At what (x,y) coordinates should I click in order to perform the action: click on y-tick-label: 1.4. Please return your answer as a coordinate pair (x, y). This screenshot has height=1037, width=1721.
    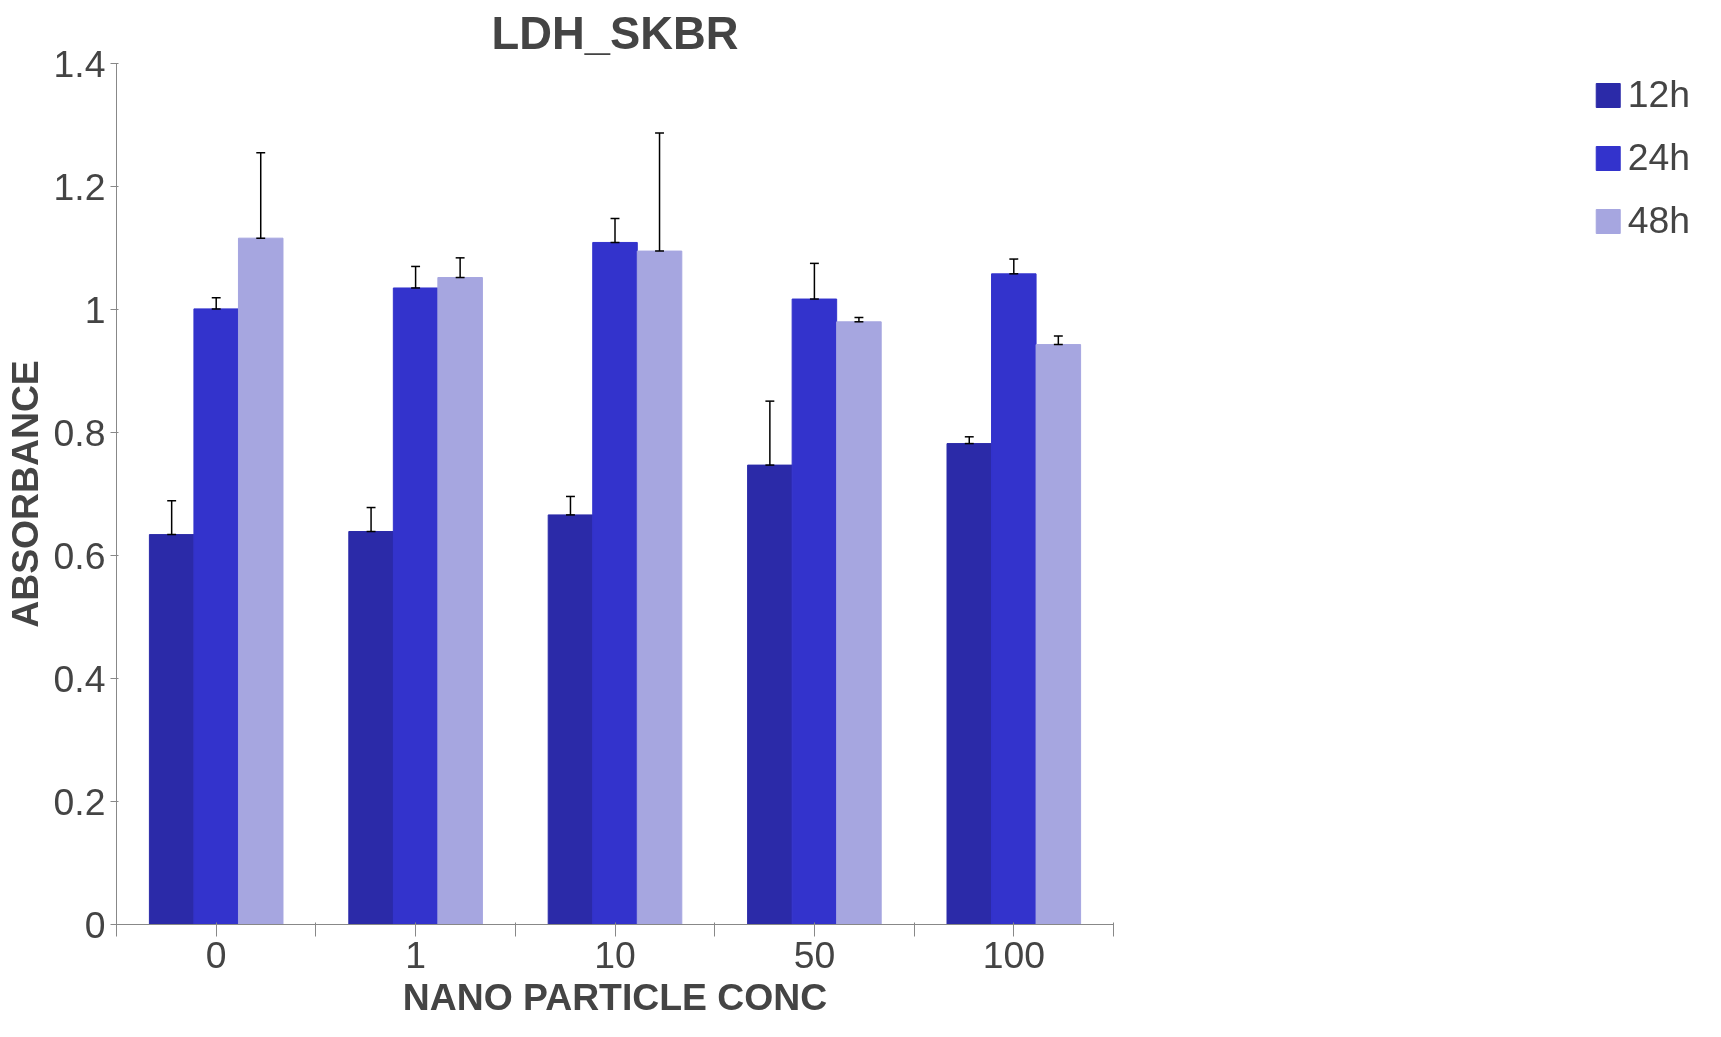
    Looking at the image, I should click on (79, 63).